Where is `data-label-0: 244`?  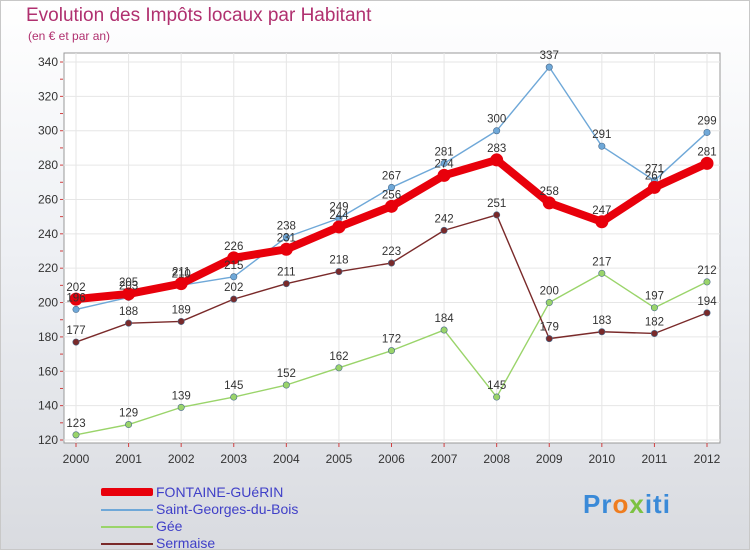
data-label-0: 244 is located at coordinates (339, 216).